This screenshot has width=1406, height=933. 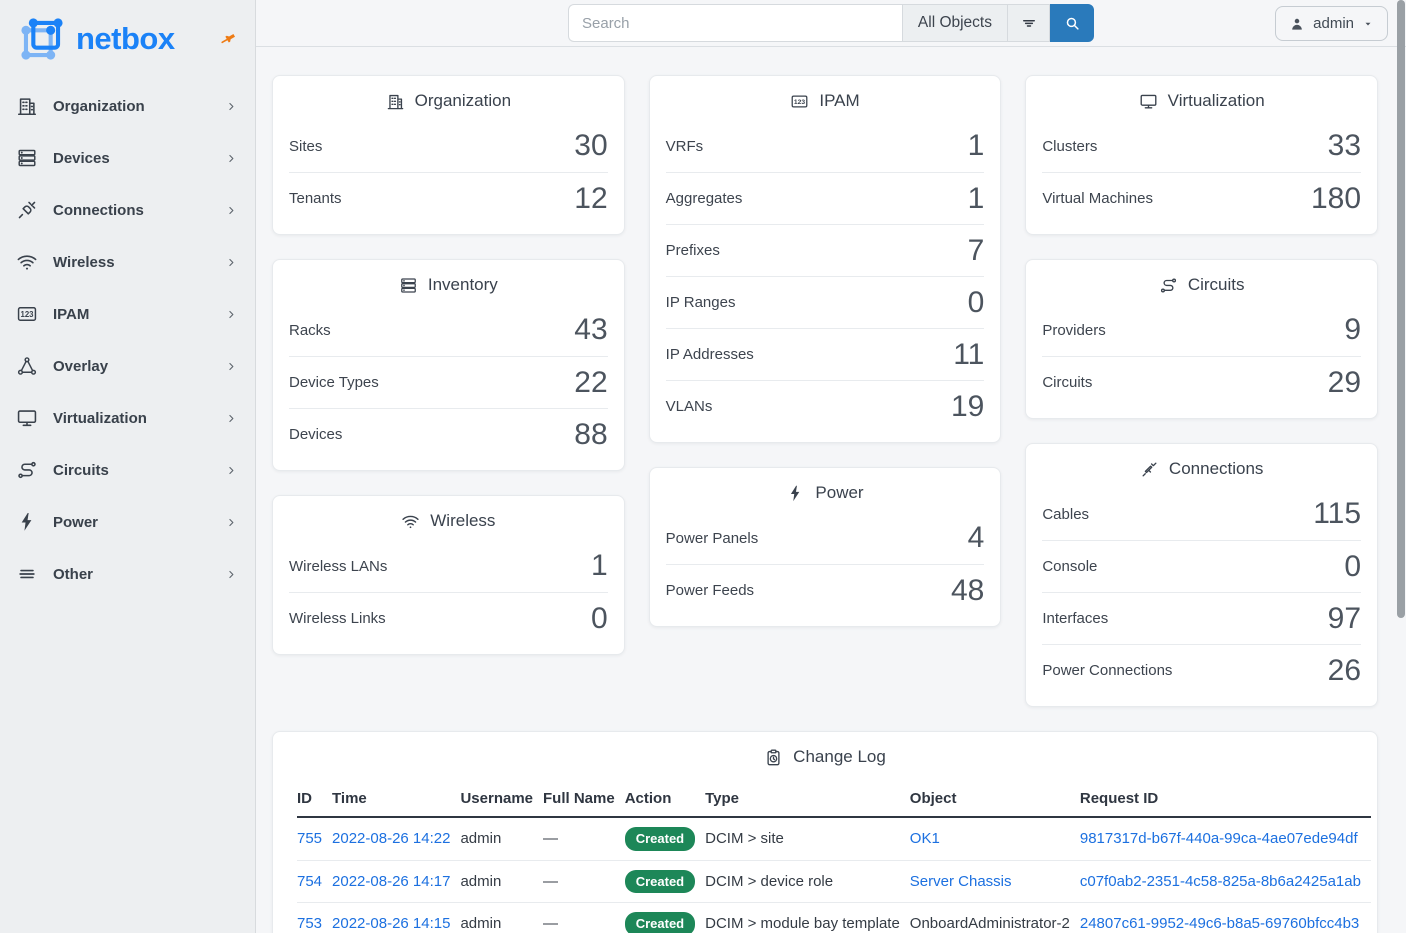 I want to click on stat-row-ip-addresses: IP Addresses 11, so click(x=825, y=354).